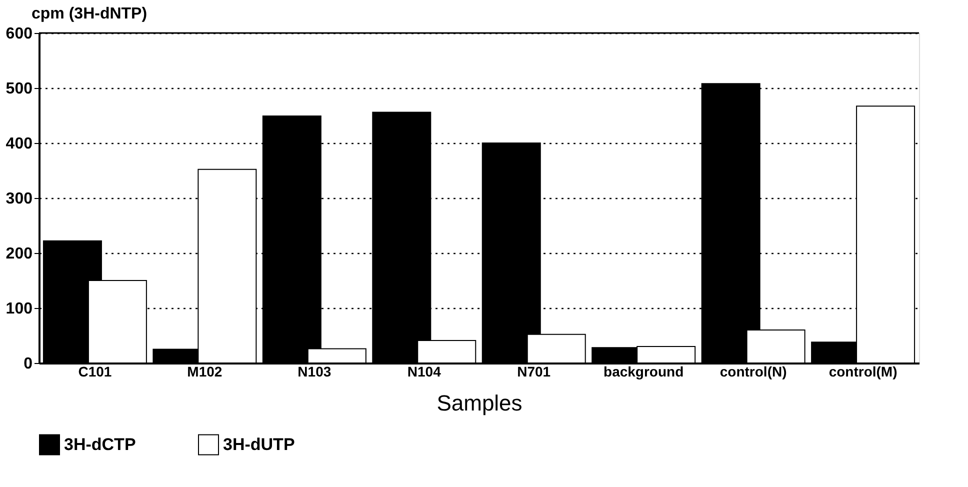  What do you see at coordinates (19, 34) in the screenshot?
I see `y-tick-label: 600` at bounding box center [19, 34].